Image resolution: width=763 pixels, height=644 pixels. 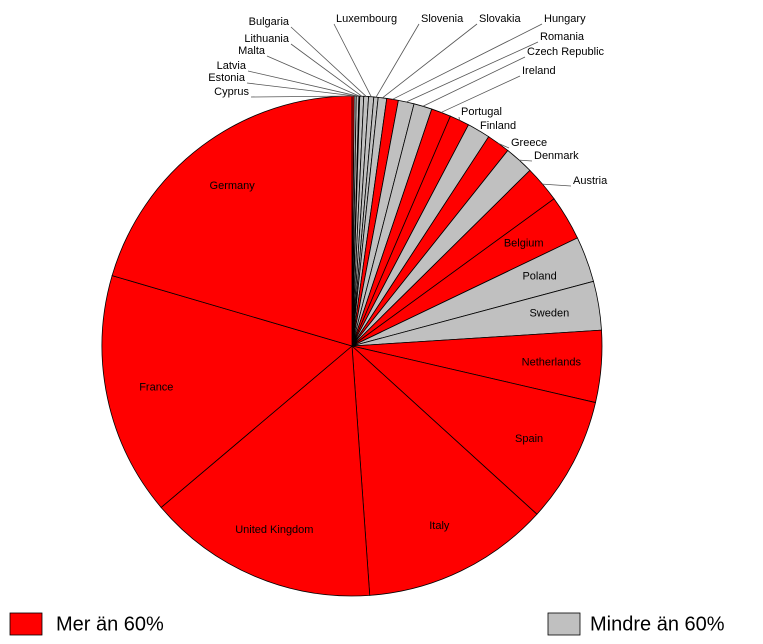 What do you see at coordinates (227, 78) in the screenshot?
I see `slice-label: Estonia` at bounding box center [227, 78].